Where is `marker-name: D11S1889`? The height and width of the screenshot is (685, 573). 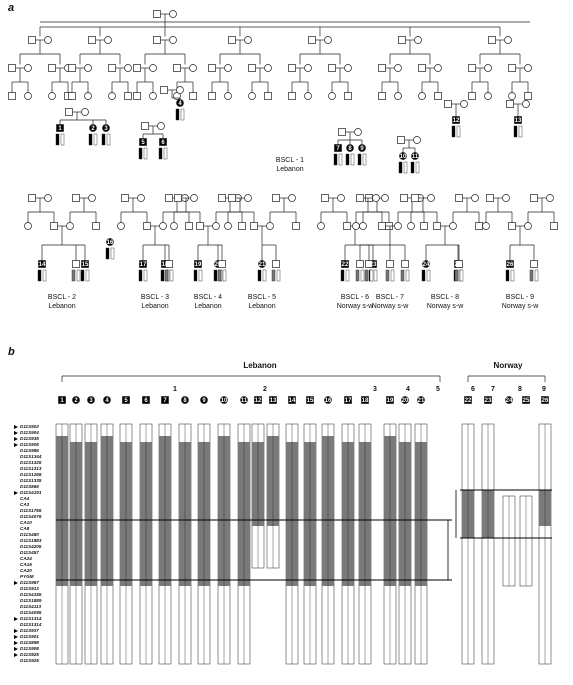 marker-name: D11S1889 is located at coordinates (31, 600).